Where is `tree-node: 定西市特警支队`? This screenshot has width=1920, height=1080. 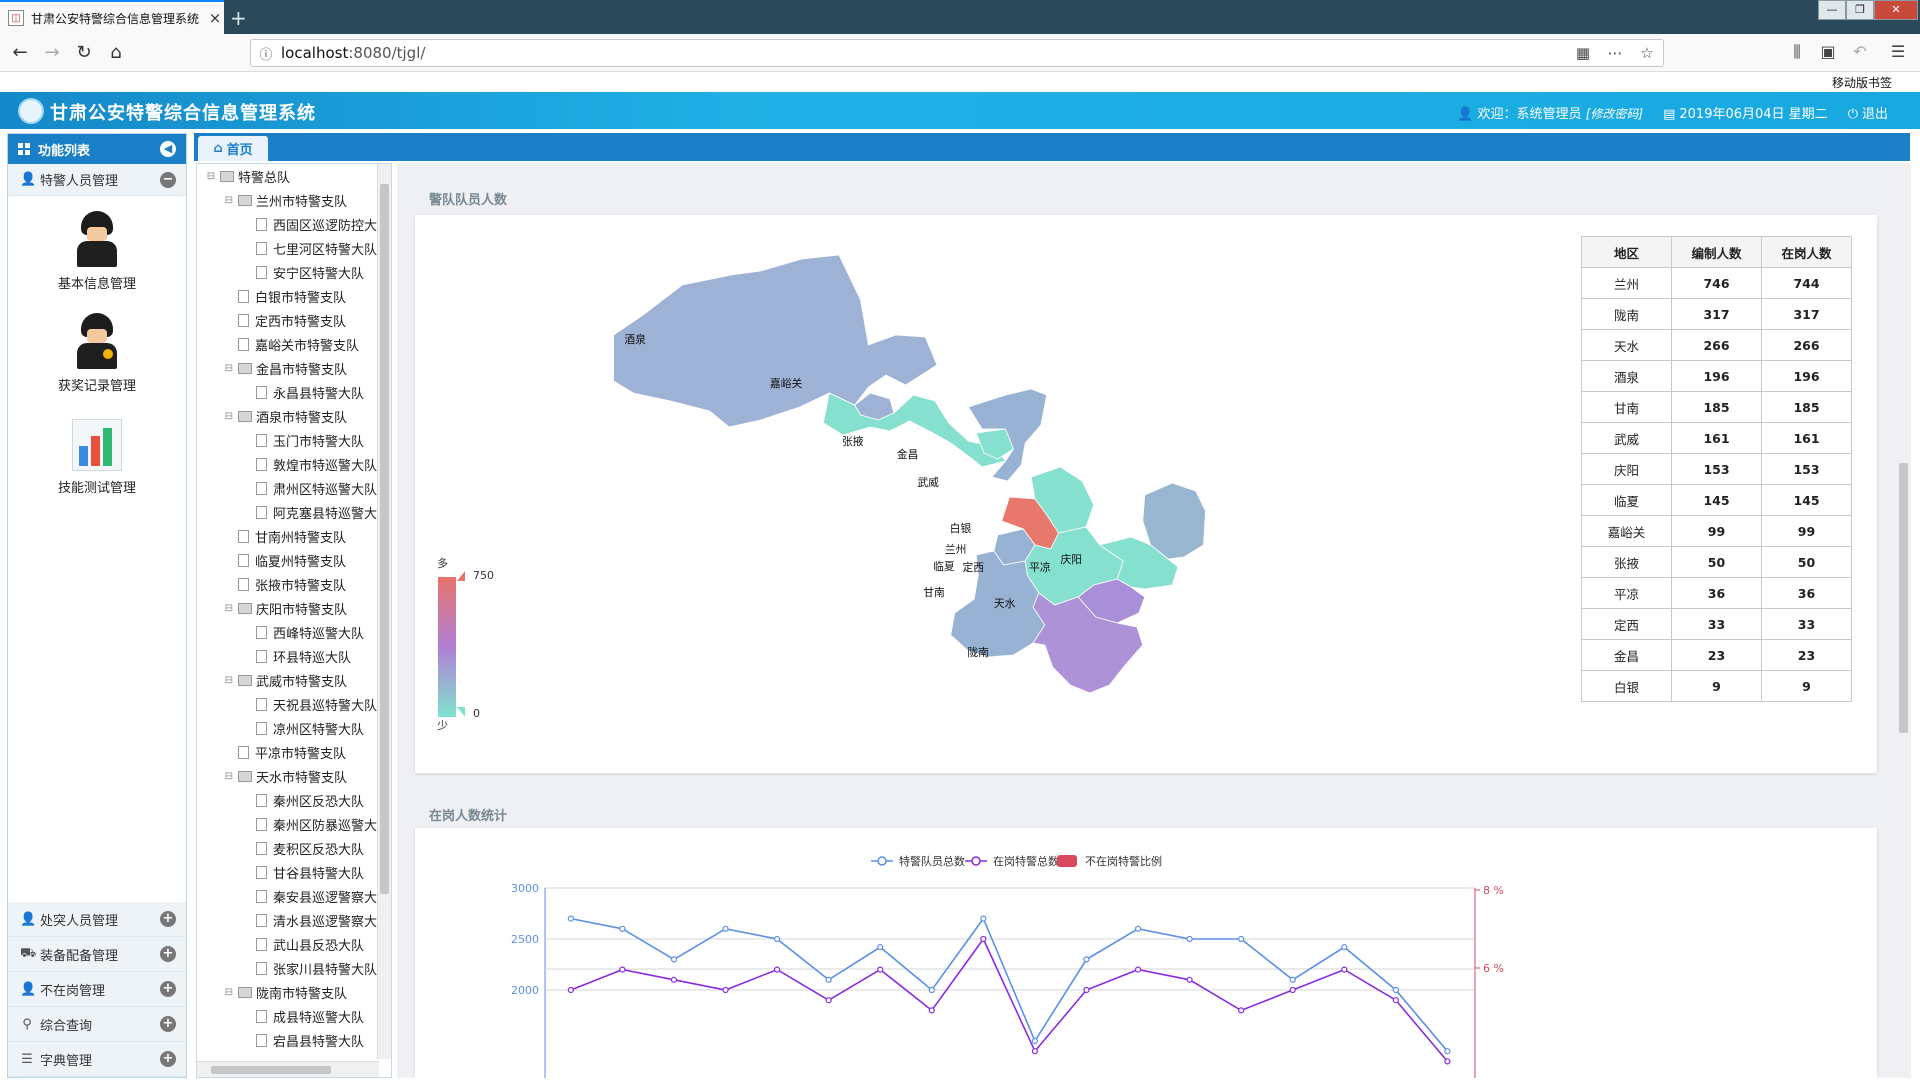 tree-node: 定西市特警支队 is located at coordinates (287, 320).